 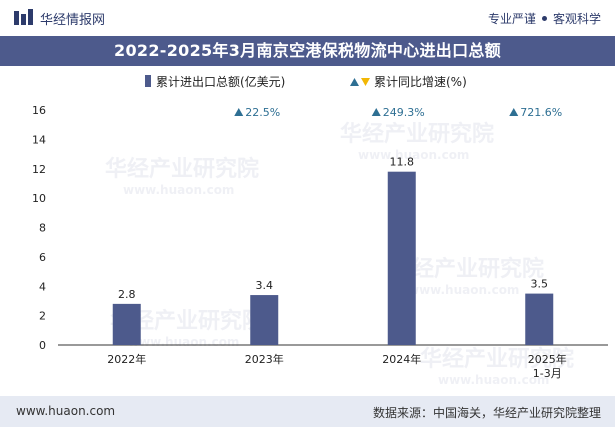 I want to click on legend-label-growth: 累计同比增速(%), so click(x=420, y=82).